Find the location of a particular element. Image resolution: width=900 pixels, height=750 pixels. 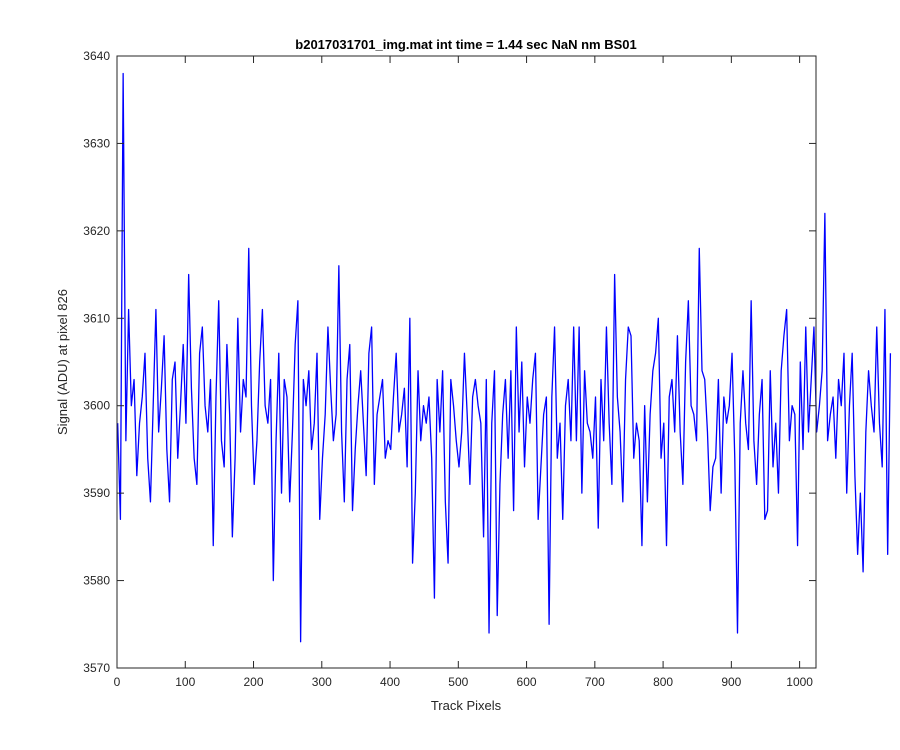

x-tick-label: 0 is located at coordinates (117, 682).